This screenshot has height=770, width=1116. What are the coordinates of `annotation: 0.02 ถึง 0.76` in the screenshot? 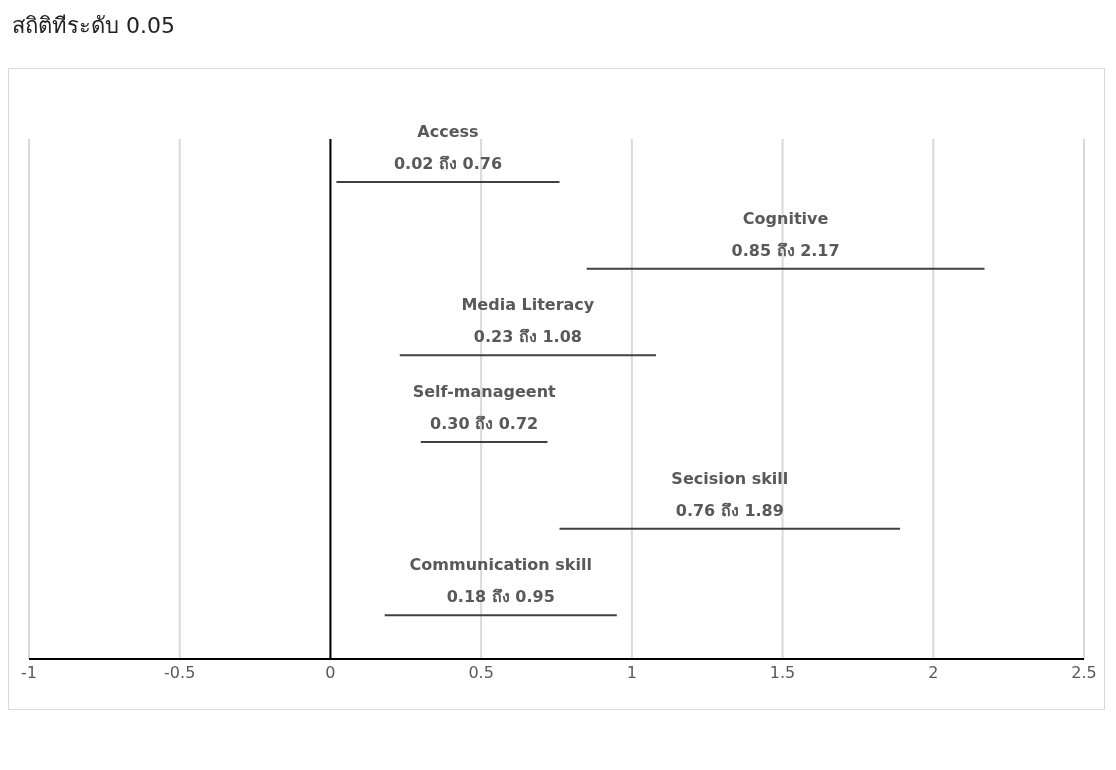 It's located at (448, 163).